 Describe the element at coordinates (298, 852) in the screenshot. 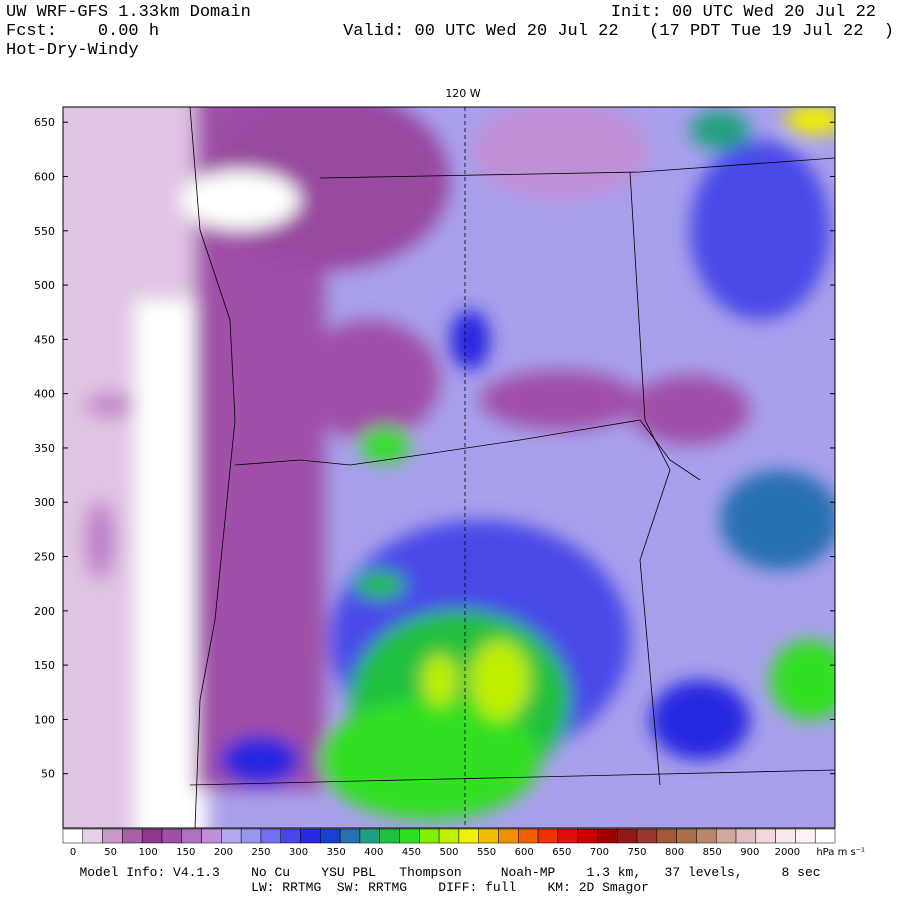

I see `colorbar-label: 300` at that location.